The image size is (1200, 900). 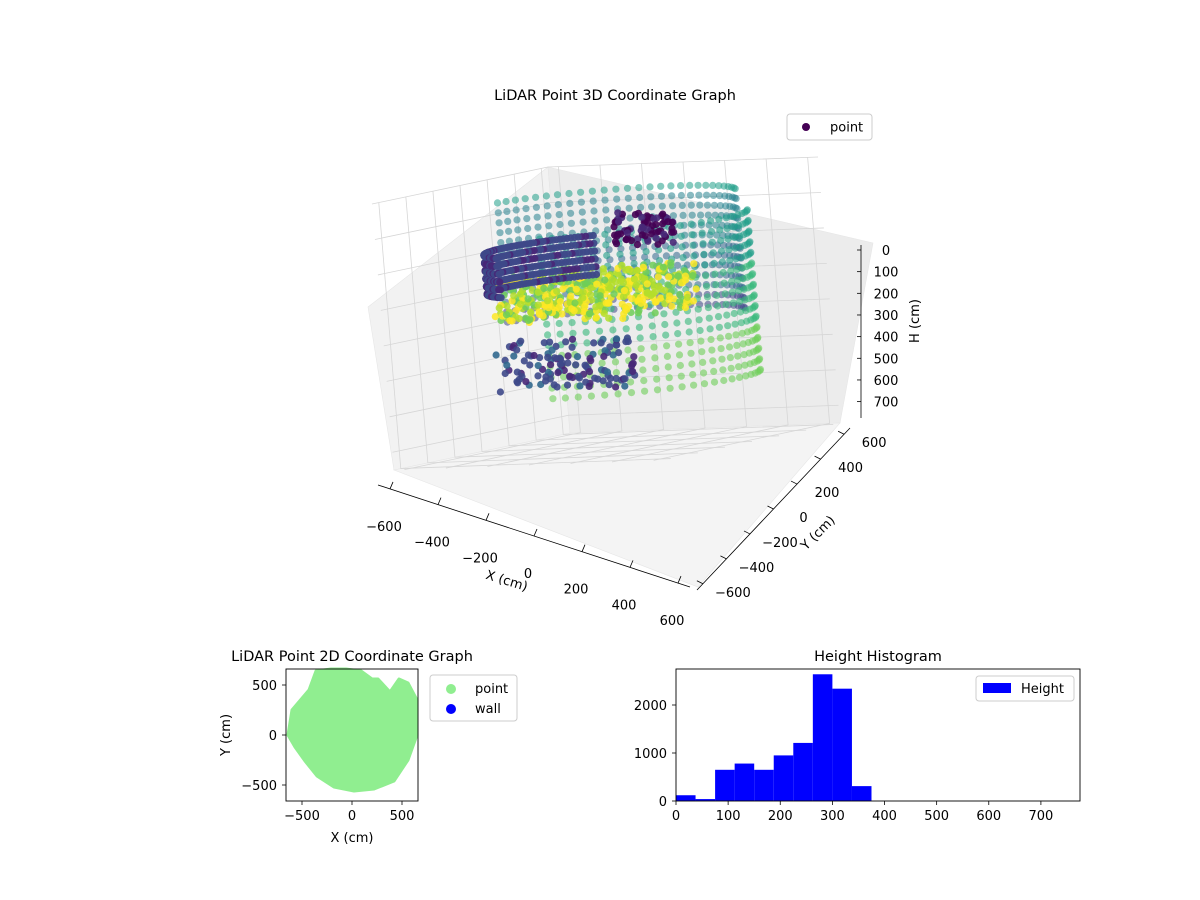 What do you see at coordinates (528, 574) in the screenshot?
I see `x-tick-label-3d: 0` at bounding box center [528, 574].